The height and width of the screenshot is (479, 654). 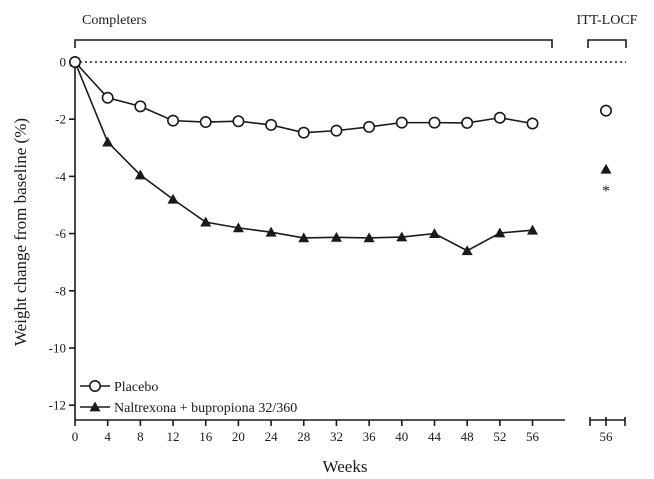 I want to click on x-tick-label: 16, so click(x=206, y=436).